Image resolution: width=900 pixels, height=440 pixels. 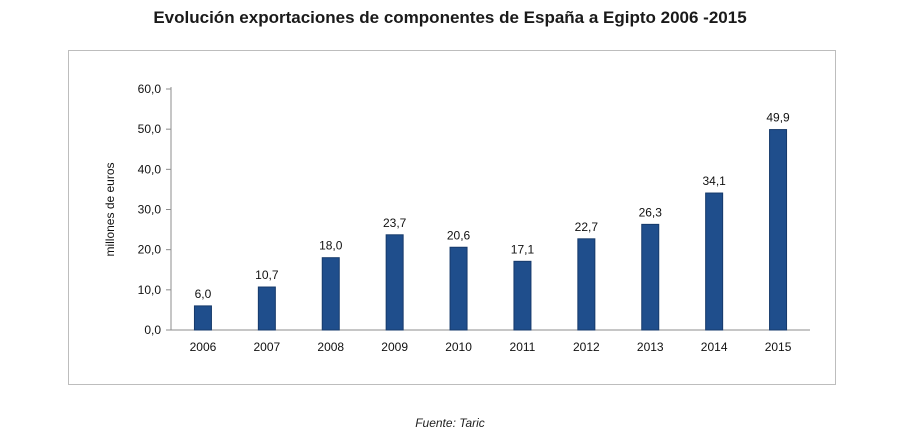 What do you see at coordinates (150, 290) in the screenshot?
I see `y-tick-label: 10,0` at bounding box center [150, 290].